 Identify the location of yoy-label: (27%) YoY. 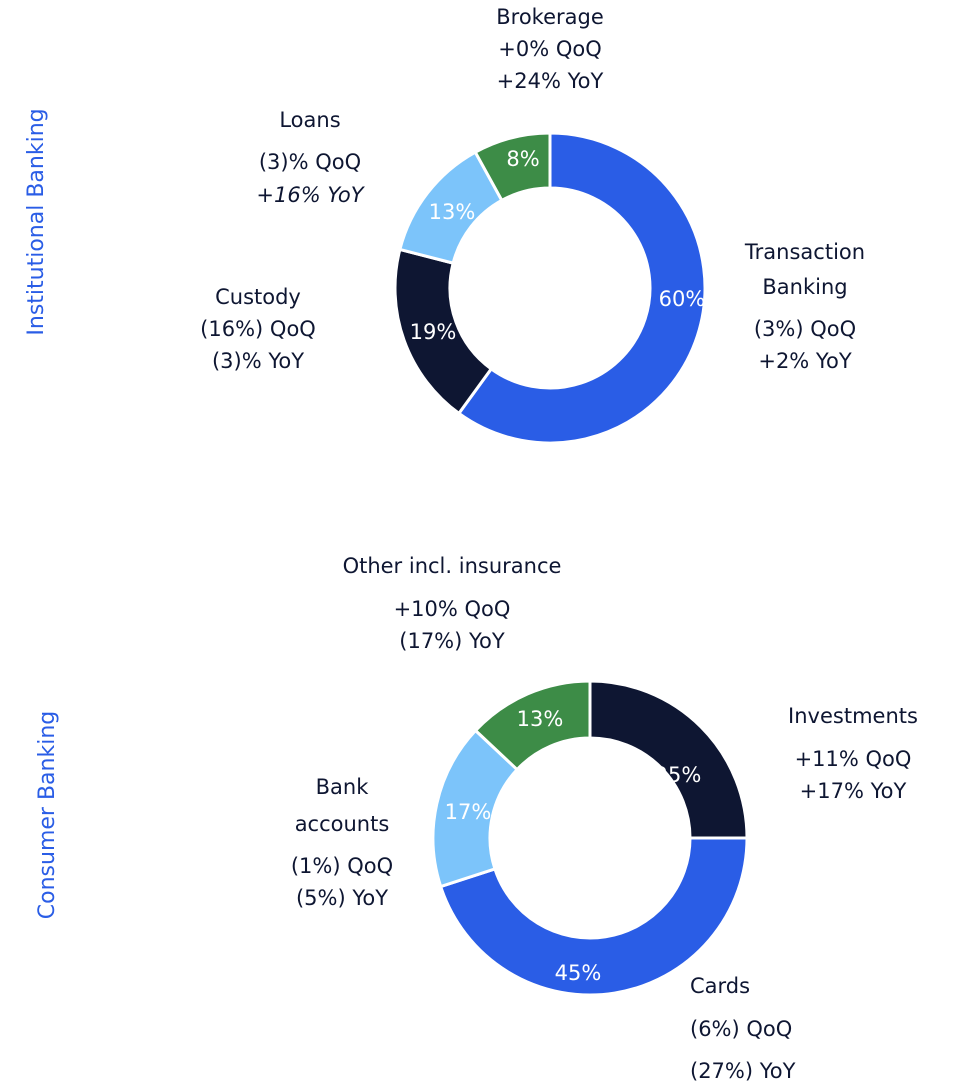
(743, 1071).